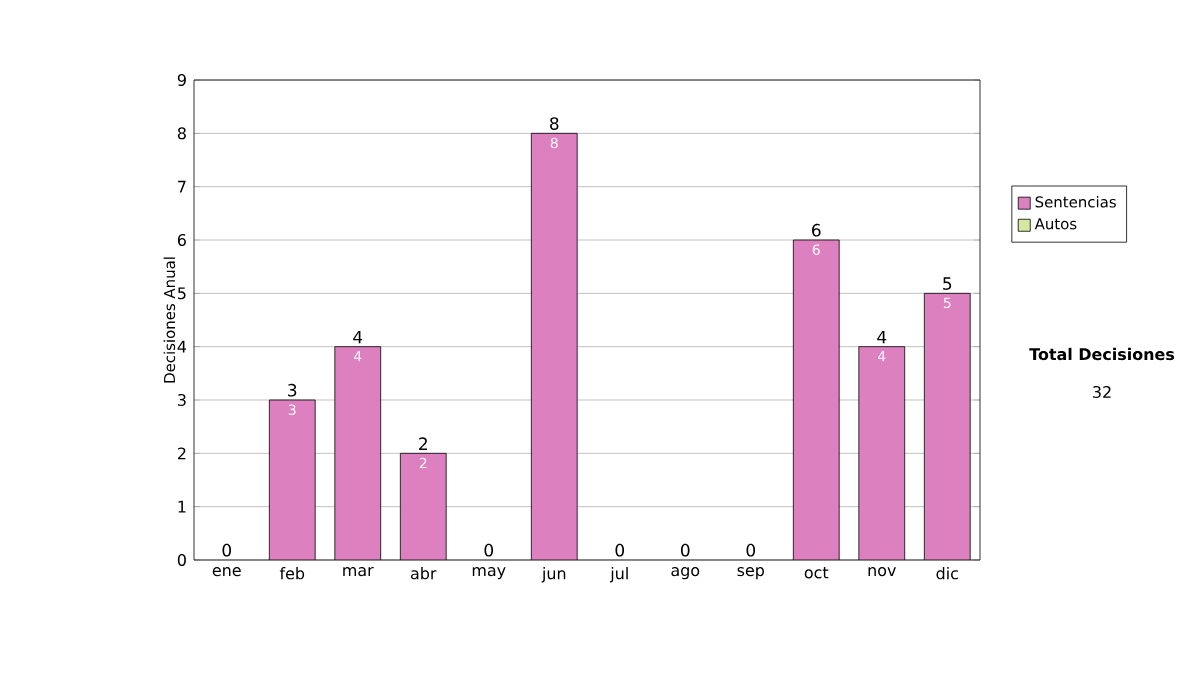  I want to click on total-label: 6, so click(816, 230).